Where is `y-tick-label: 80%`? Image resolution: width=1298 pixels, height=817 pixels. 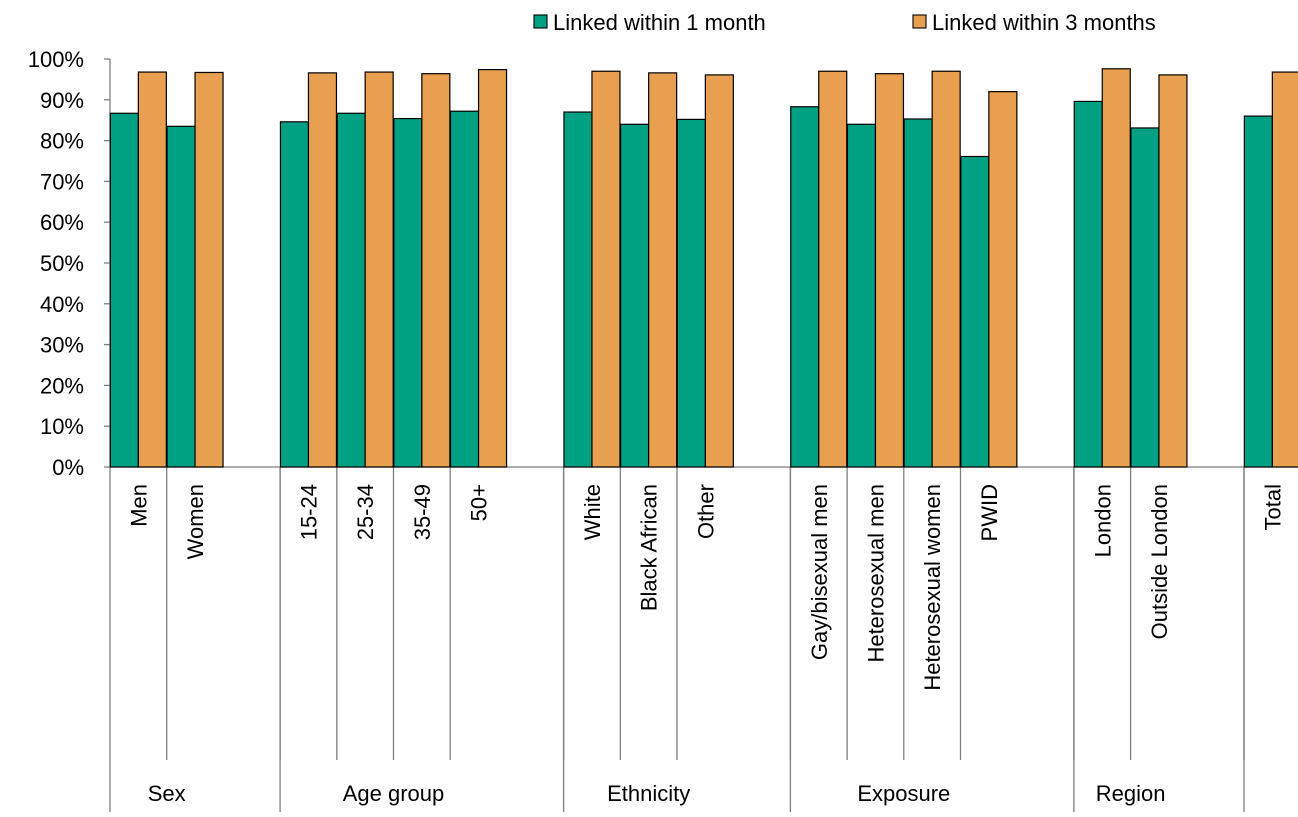
y-tick-label: 80% is located at coordinates (62, 141).